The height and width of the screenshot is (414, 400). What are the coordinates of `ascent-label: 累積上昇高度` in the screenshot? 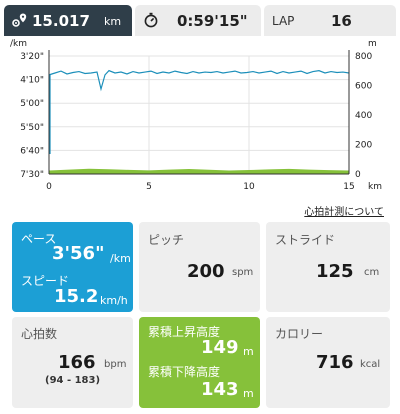 It's located at (184, 332).